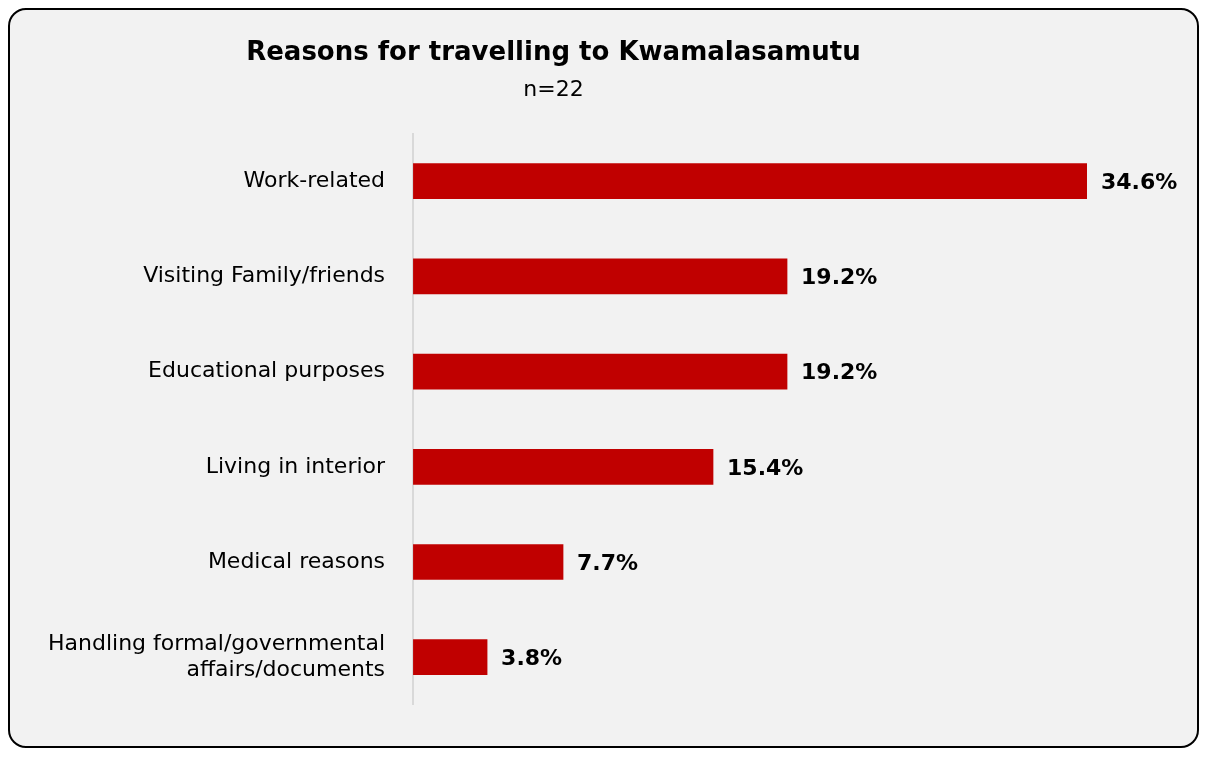 The image size is (1211, 760). I want to click on data-label: 15.4%, so click(765, 467).